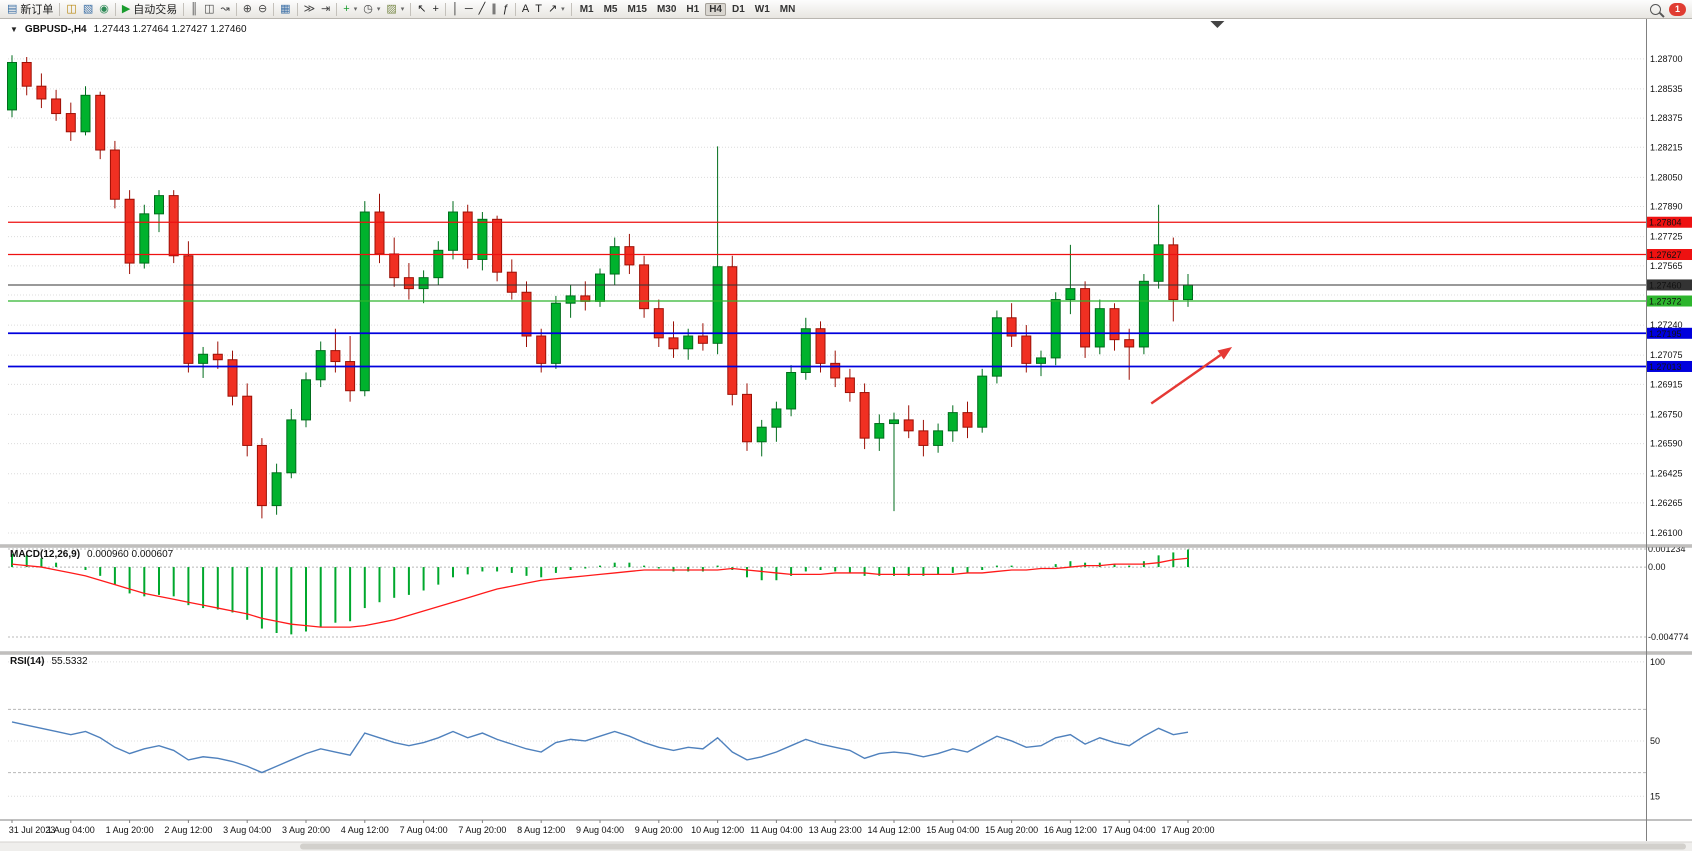 Image resolution: width=1692 pixels, height=851 pixels. I want to click on fibonacci-icon: ƒ, so click(505, 8).